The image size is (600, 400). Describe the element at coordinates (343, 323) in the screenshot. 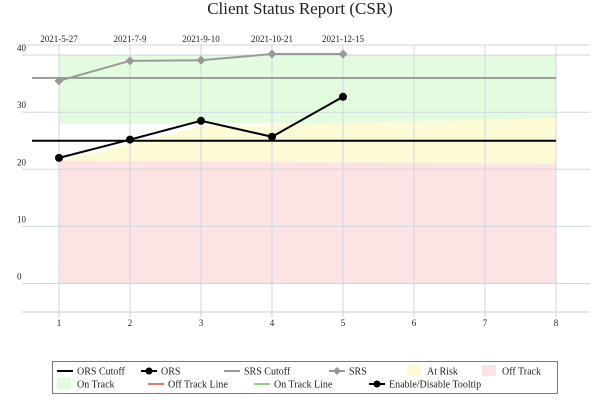

I see `x-tick-label: 5` at that location.